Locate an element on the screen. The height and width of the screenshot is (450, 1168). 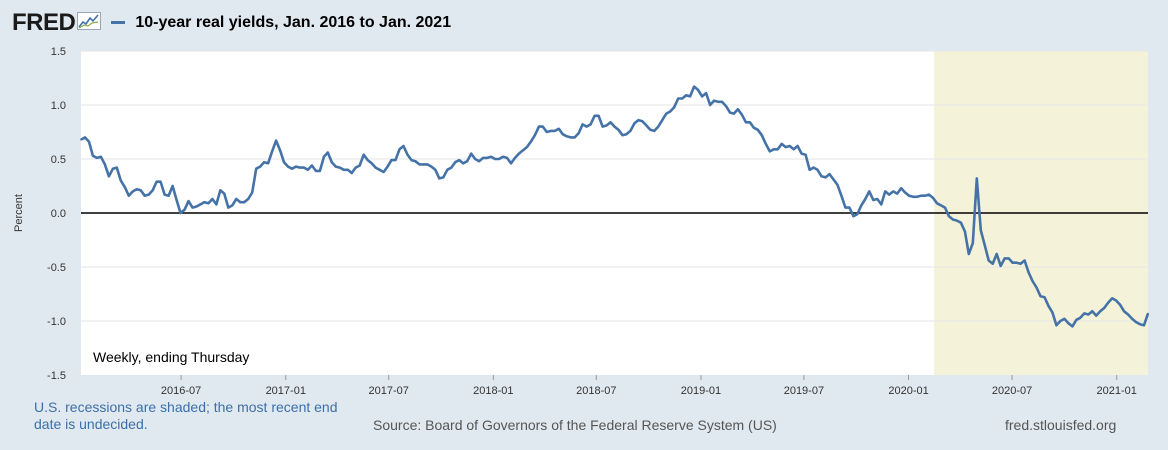
site-link: fred.stlouisfed.org is located at coordinates (1061, 425).